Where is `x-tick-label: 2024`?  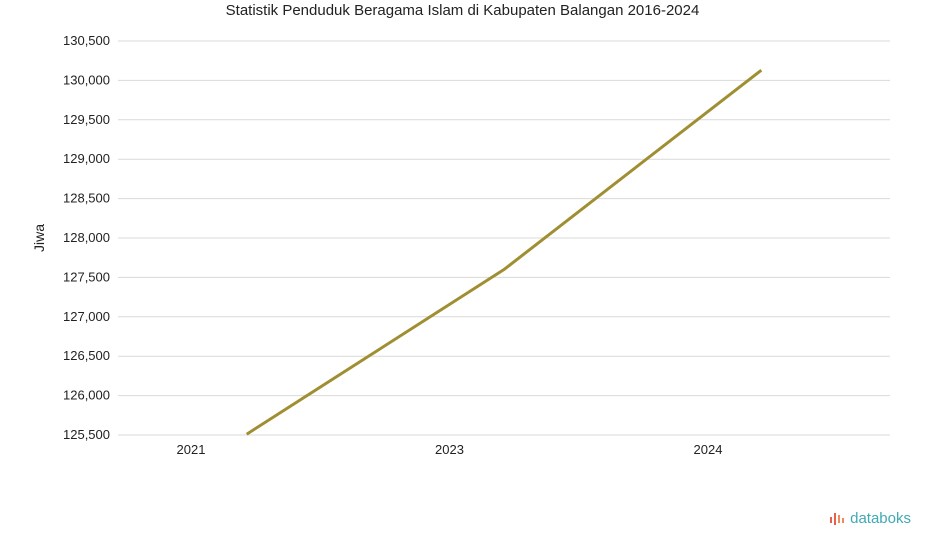
x-tick-label: 2024 is located at coordinates (708, 449).